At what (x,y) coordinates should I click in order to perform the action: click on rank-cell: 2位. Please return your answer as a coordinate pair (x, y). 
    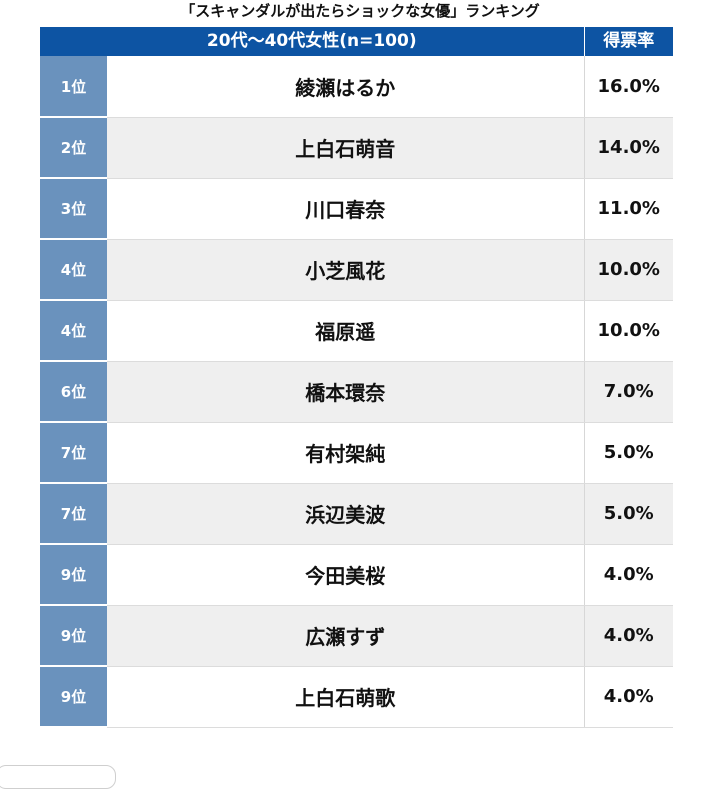
    Looking at the image, I should click on (73, 148).